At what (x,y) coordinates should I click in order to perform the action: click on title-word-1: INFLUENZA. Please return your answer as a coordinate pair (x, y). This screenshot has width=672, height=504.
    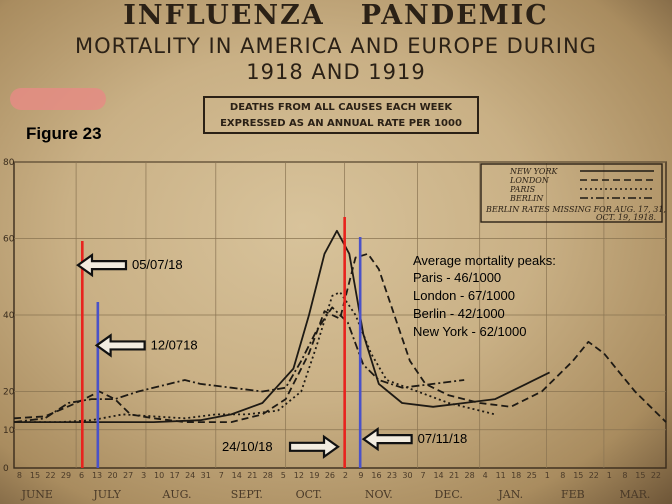
    Looking at the image, I should click on (224, 15).